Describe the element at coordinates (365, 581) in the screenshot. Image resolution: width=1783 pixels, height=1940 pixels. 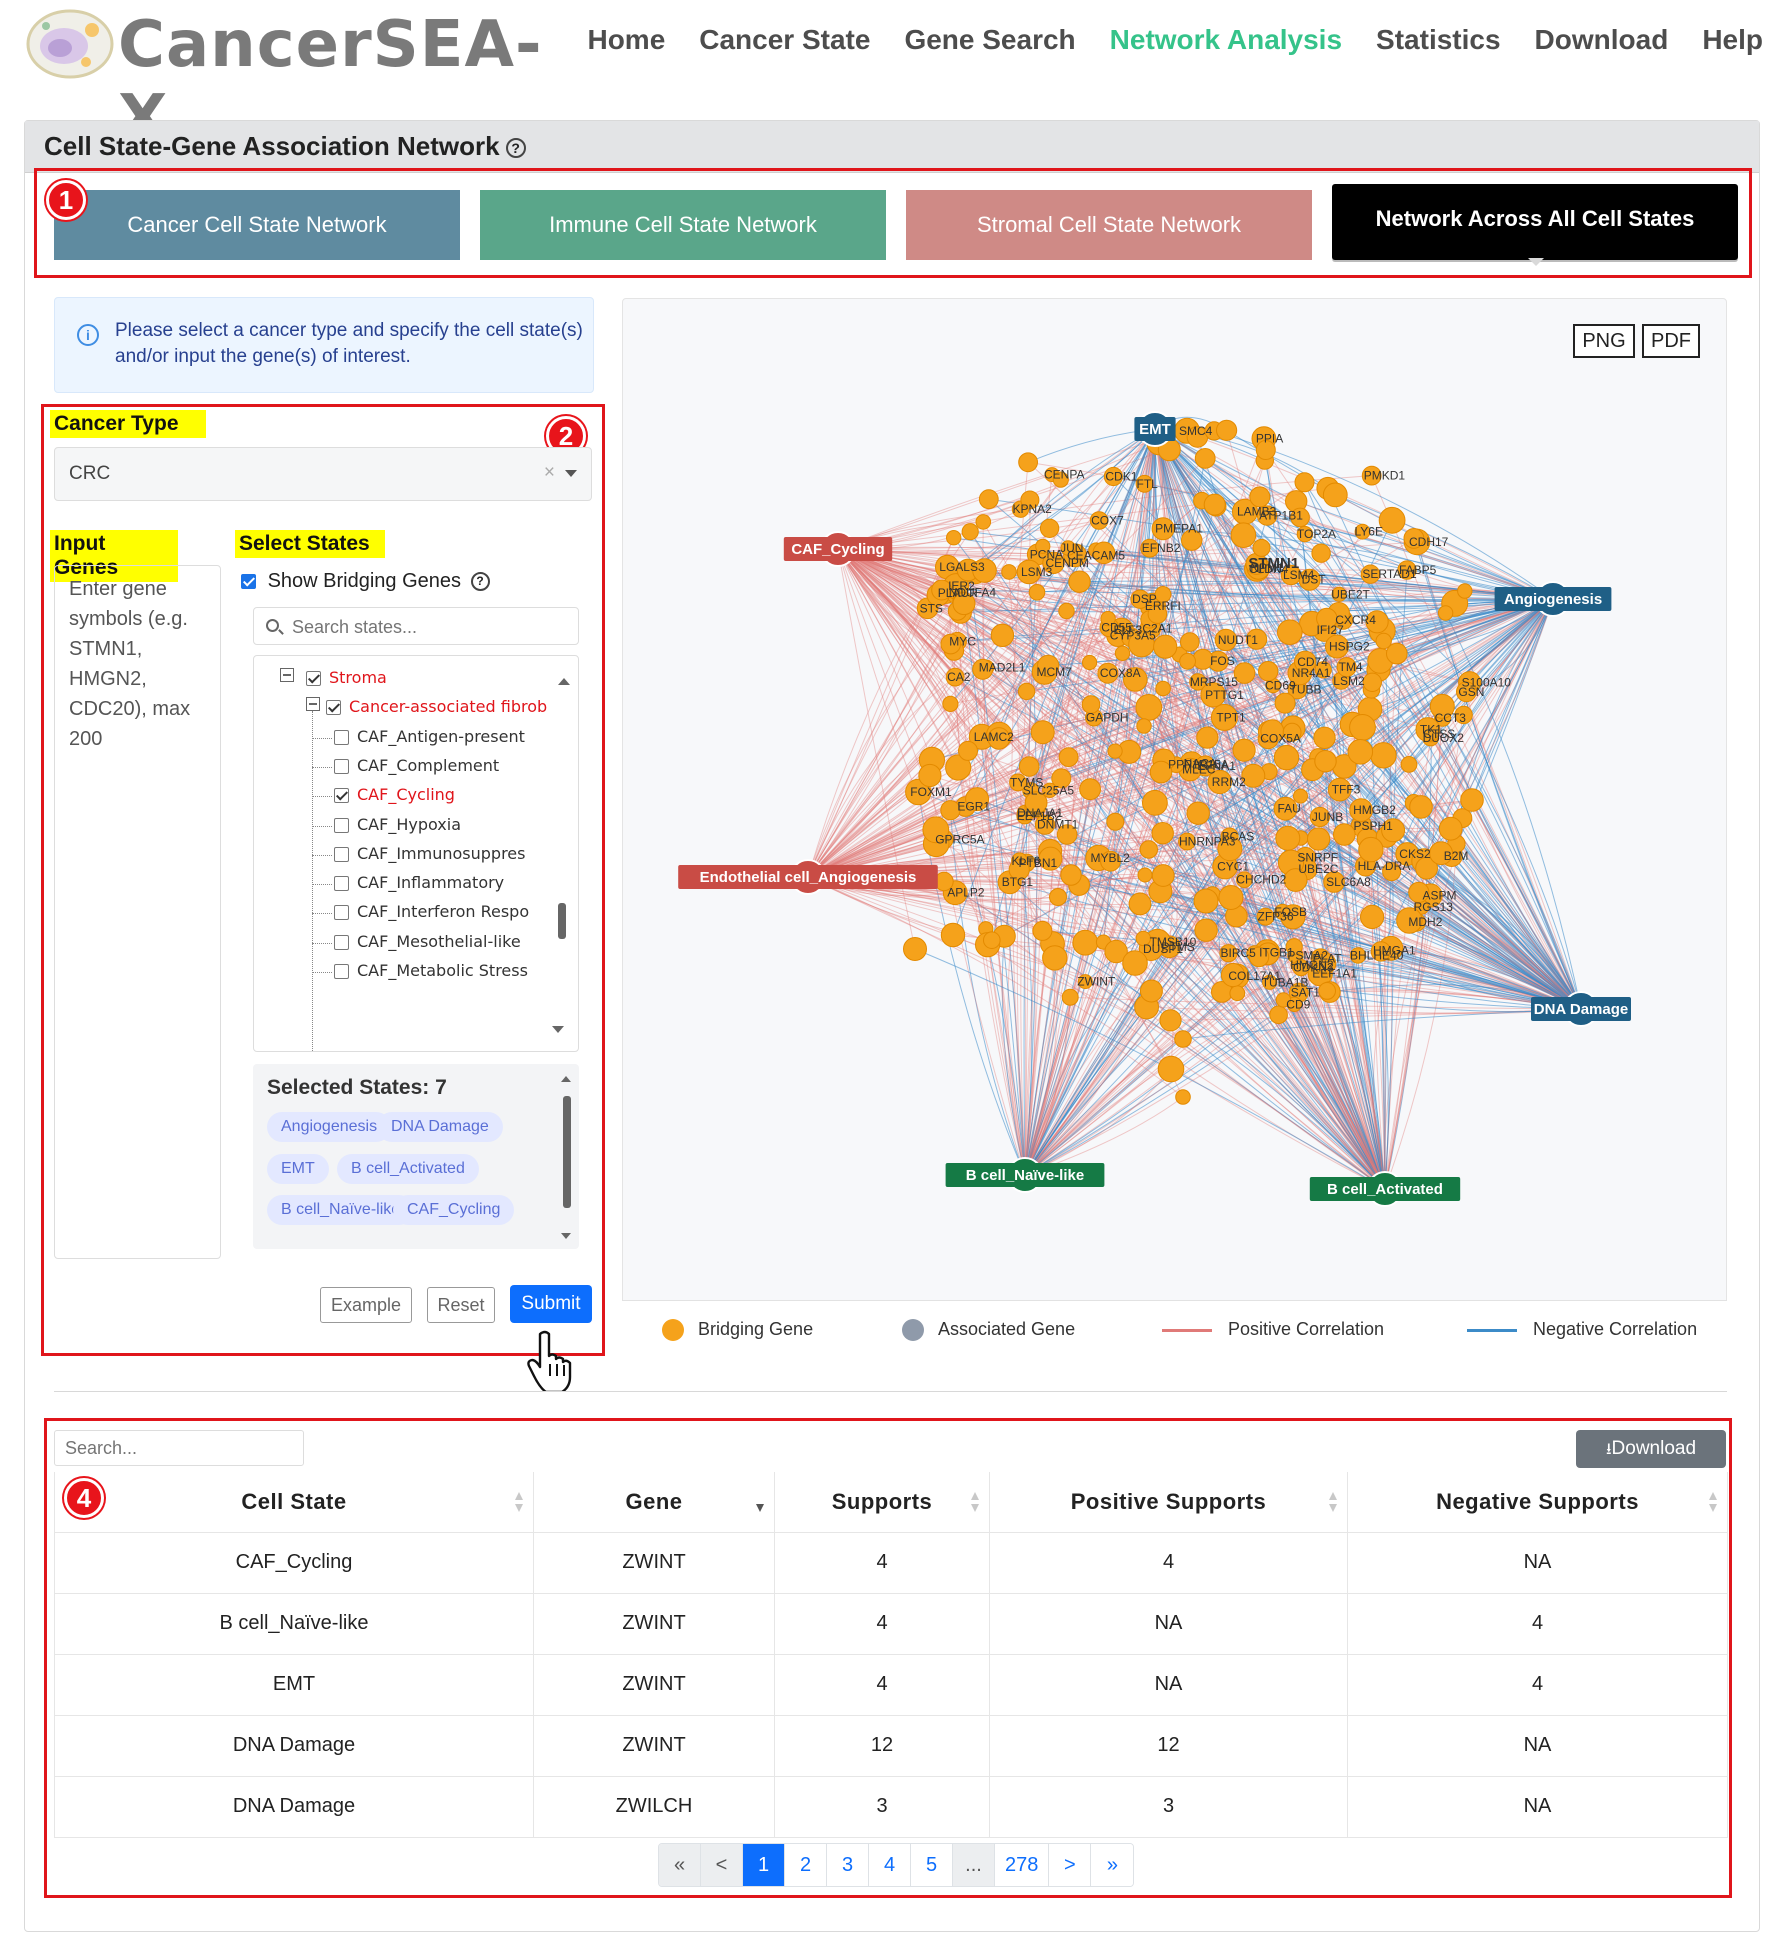
I see `show-bridging-genes-toggle: Show Bridging Genes ?` at that location.